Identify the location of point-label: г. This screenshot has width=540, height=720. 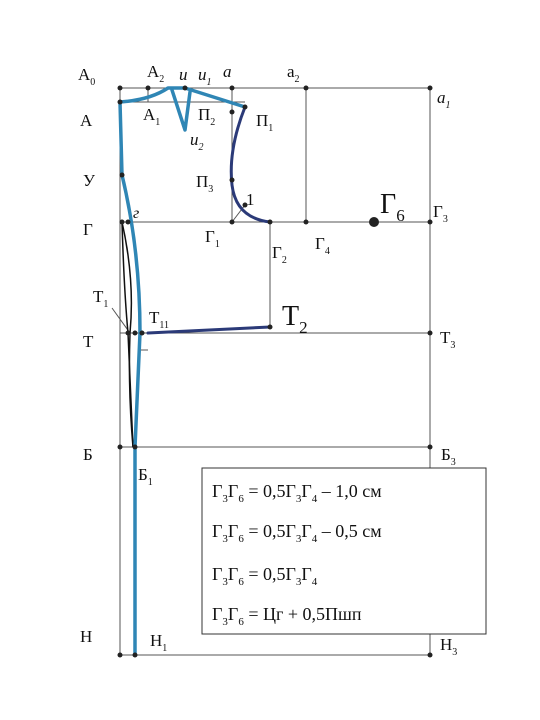
(136, 213).